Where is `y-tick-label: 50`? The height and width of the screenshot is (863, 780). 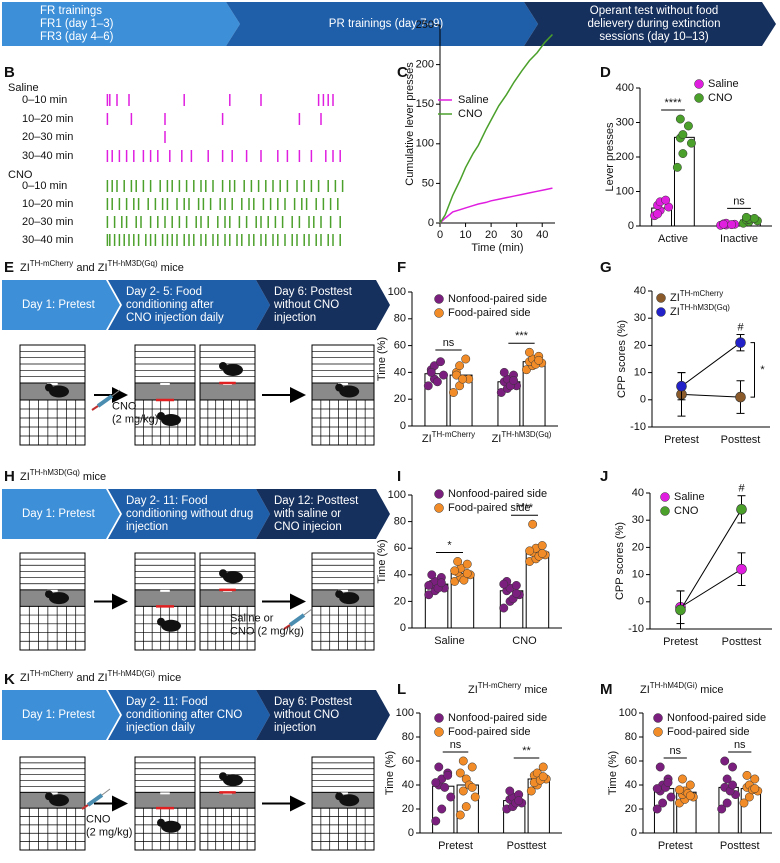
y-tick-label: 50 is located at coordinates (428, 183).